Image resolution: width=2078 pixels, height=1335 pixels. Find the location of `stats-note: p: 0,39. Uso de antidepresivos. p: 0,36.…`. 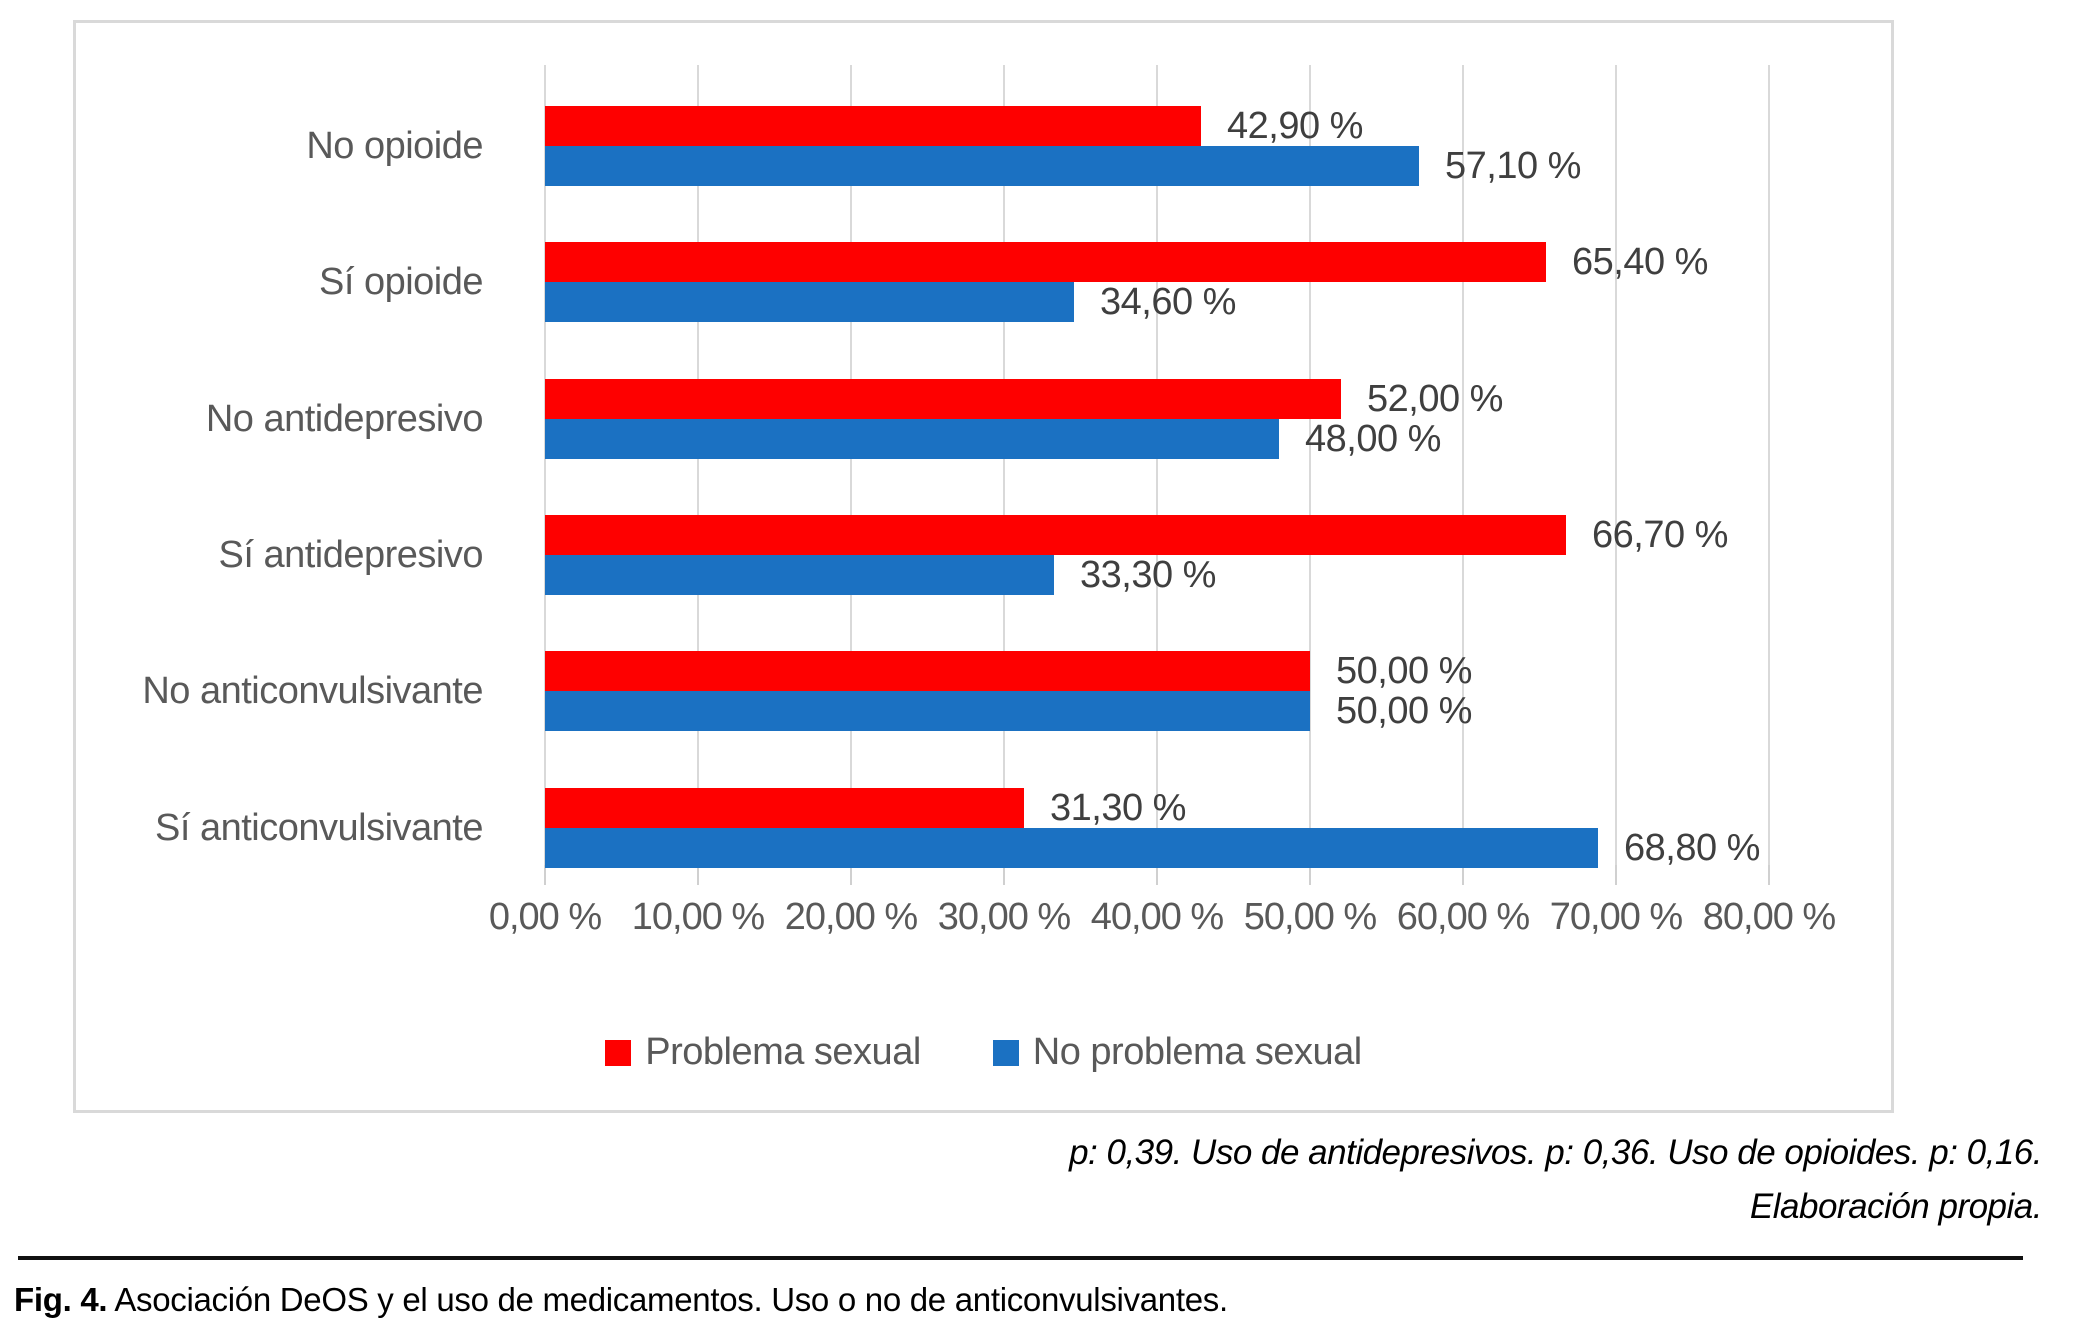

stats-note: p: 0,39. Uso de antidepresivos. p: 0,36.… is located at coordinates (1555, 1152).